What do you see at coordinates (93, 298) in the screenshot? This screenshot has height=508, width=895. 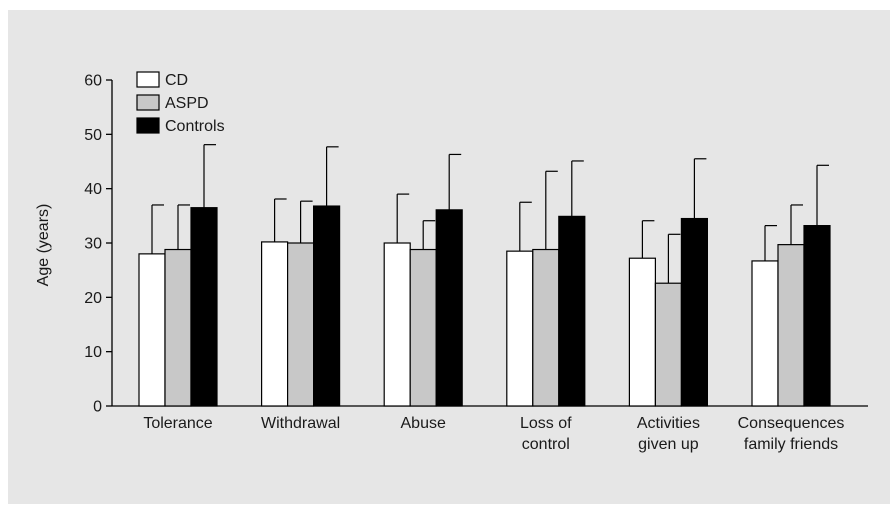 I see `y-tick-label: 20` at bounding box center [93, 298].